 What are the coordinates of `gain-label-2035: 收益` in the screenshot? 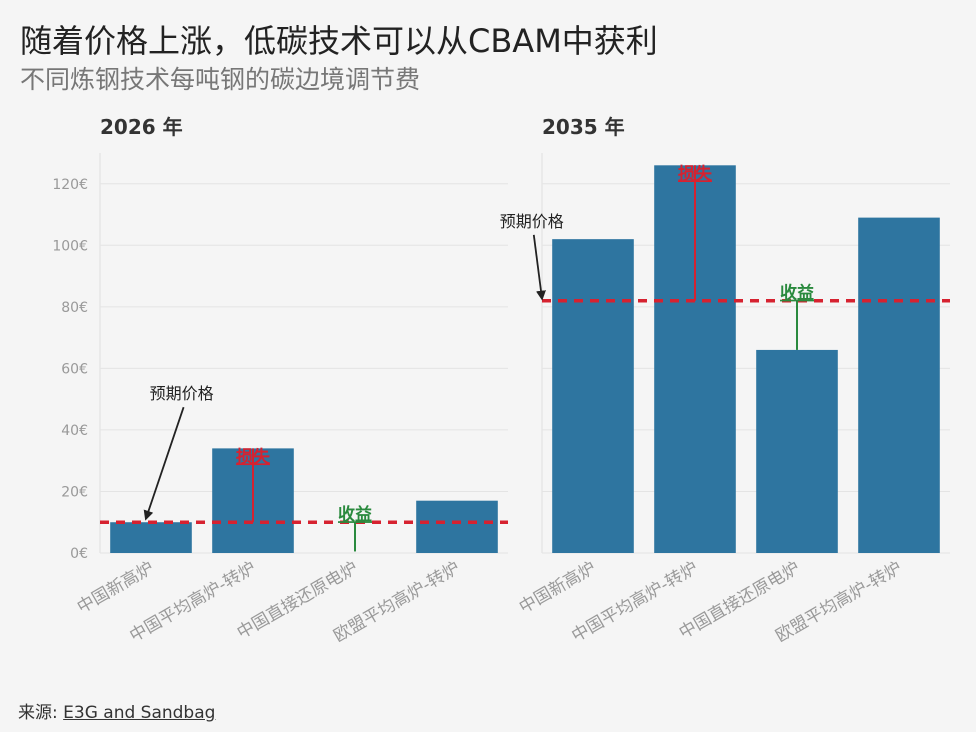 It's located at (797, 293).